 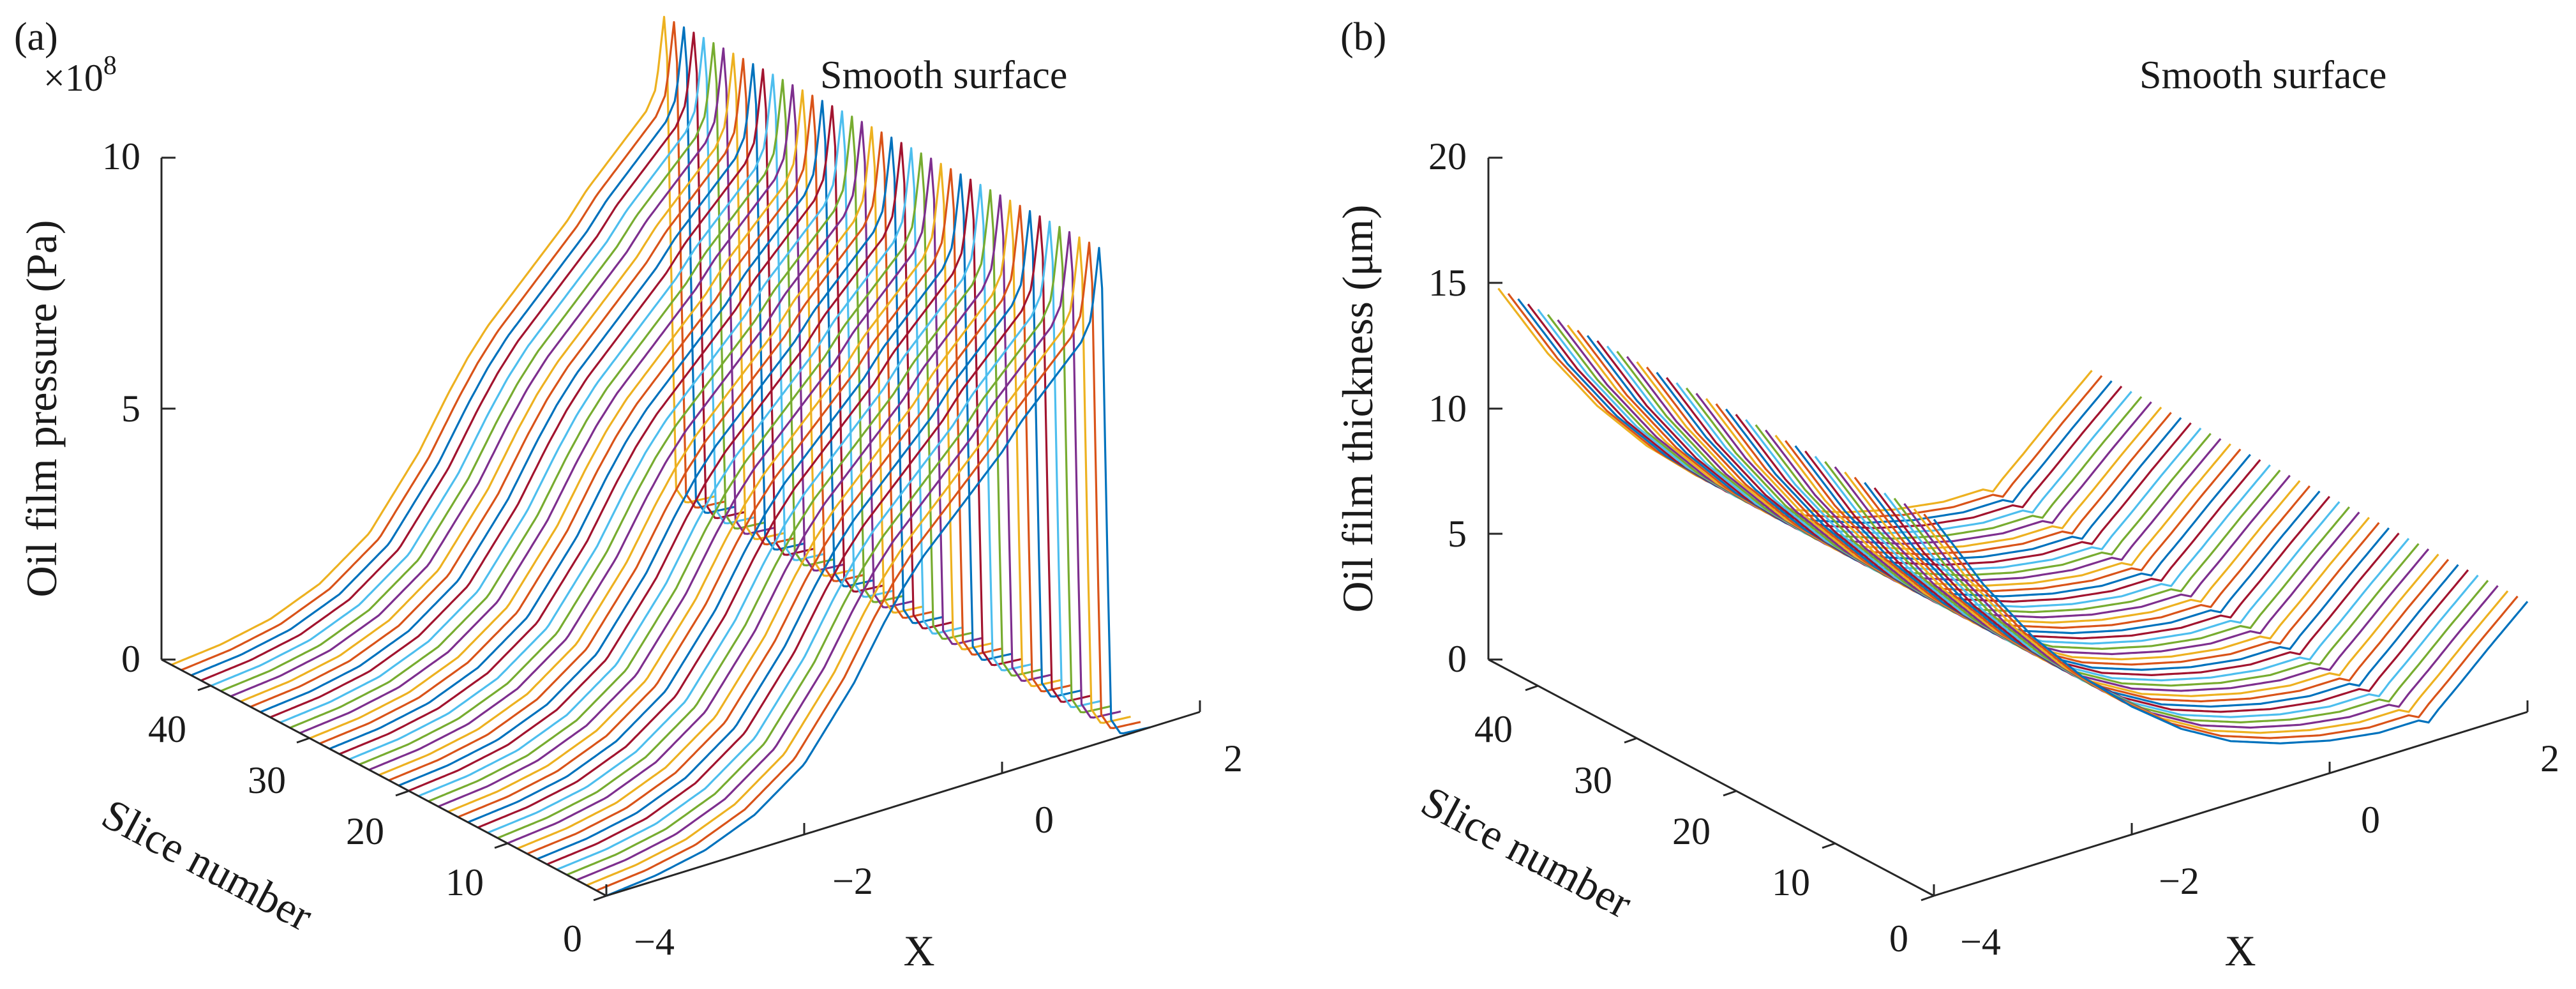 What do you see at coordinates (130, 409) in the screenshot?
I see `panel-a-z-tick-label: 5` at bounding box center [130, 409].